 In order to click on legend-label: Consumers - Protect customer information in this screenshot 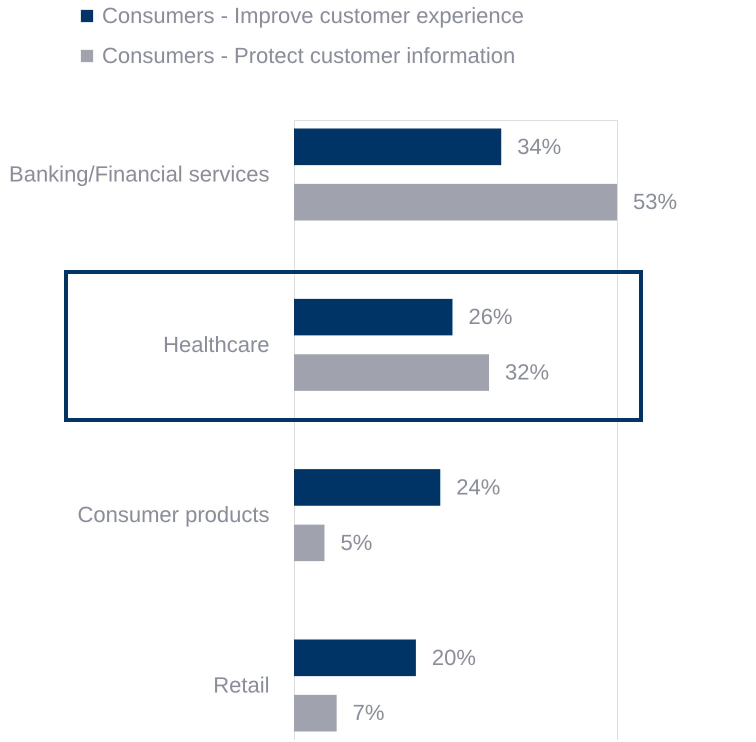, I will do `click(309, 55)`.